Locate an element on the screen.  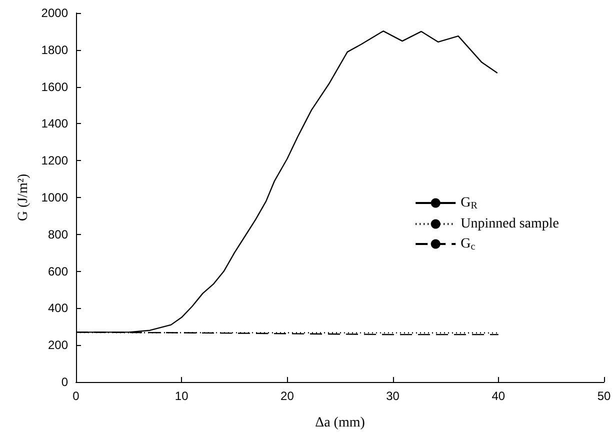
y-tick-label: 1000 is located at coordinates (54, 197).